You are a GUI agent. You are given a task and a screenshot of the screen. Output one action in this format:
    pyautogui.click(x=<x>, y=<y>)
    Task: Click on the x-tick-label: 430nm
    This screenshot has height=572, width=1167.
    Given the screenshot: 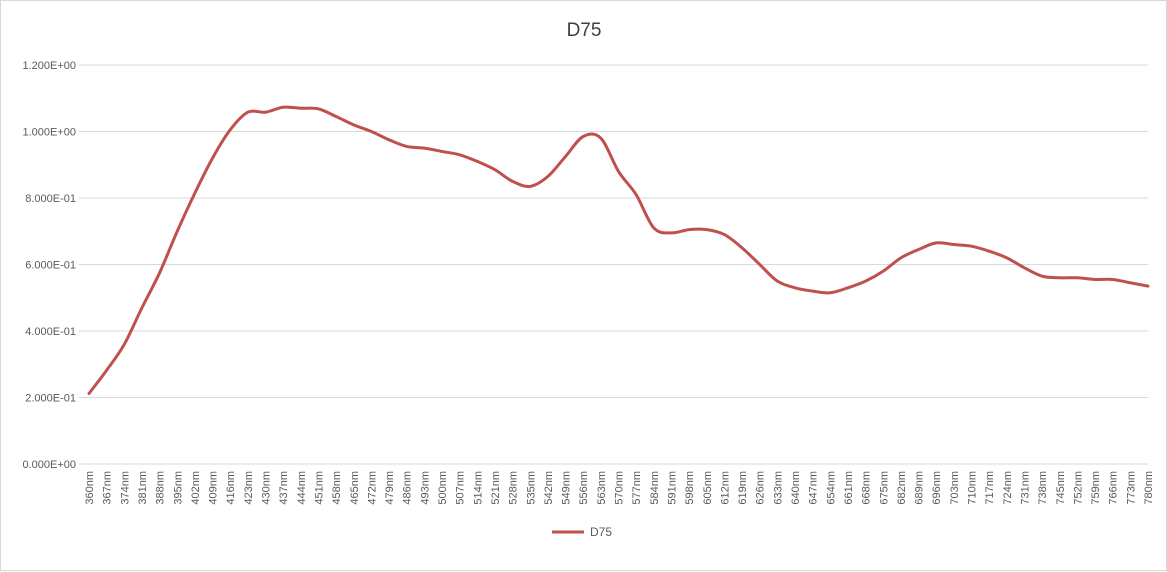 What is the action you would take?
    pyautogui.click(x=267, y=488)
    